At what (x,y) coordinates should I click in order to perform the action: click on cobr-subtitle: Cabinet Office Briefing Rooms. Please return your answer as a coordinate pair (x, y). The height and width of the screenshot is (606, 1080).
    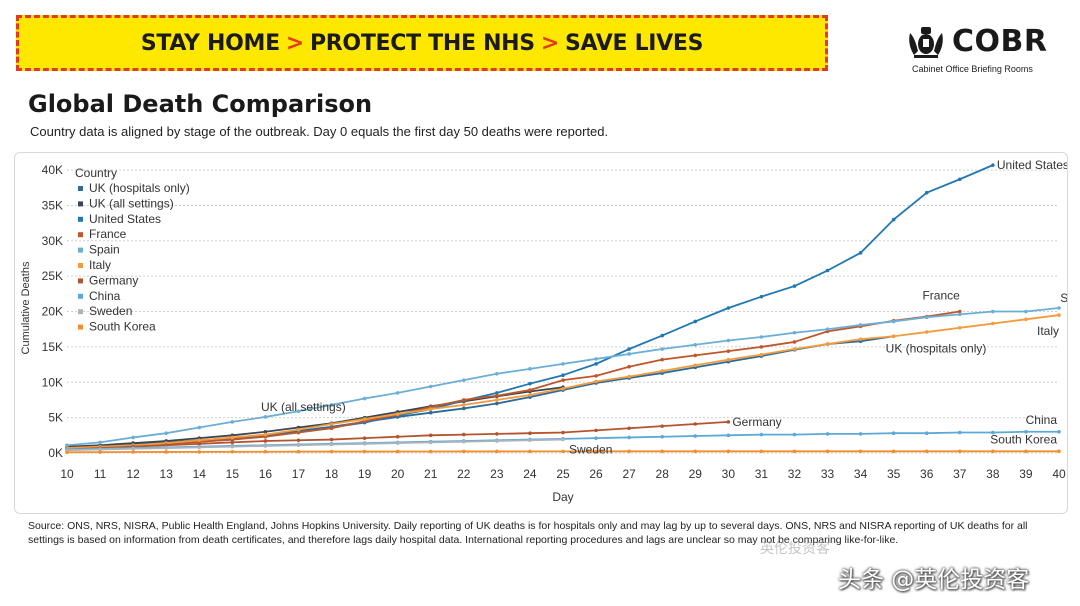
    Looking at the image, I should click on (972, 69).